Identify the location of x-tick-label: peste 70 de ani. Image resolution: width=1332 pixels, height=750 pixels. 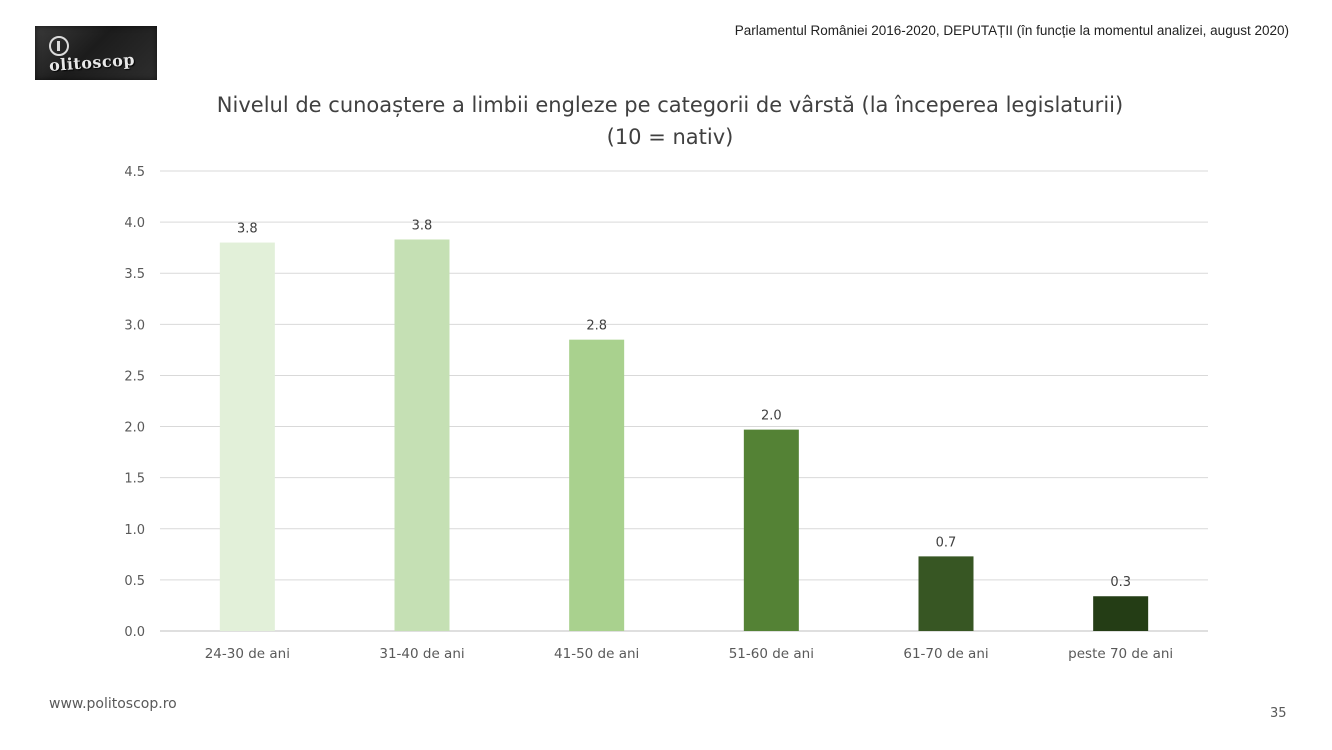
(1120, 654).